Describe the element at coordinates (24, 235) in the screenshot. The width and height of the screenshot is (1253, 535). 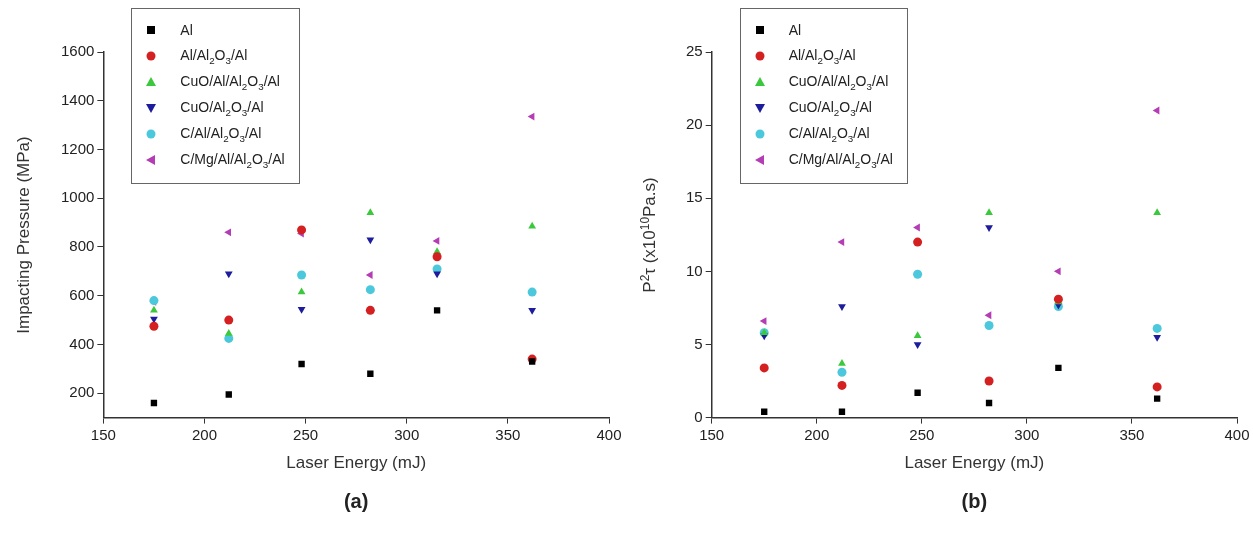
I see `y-axis-title: Impacting Pressure (MPa)` at that location.